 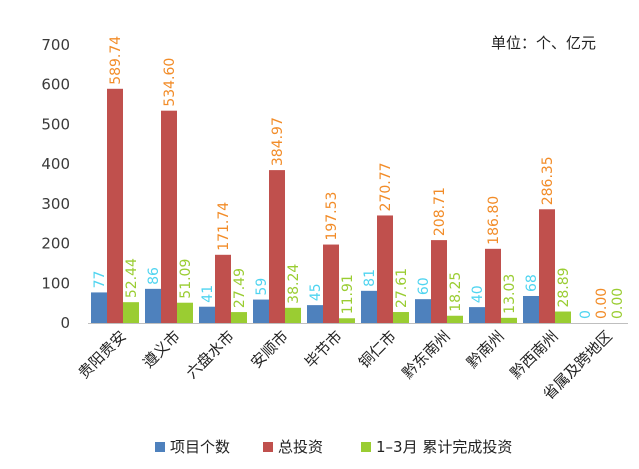 What do you see at coordinates (55, 124) in the screenshot?
I see `y-tick-label: 500` at bounding box center [55, 124].